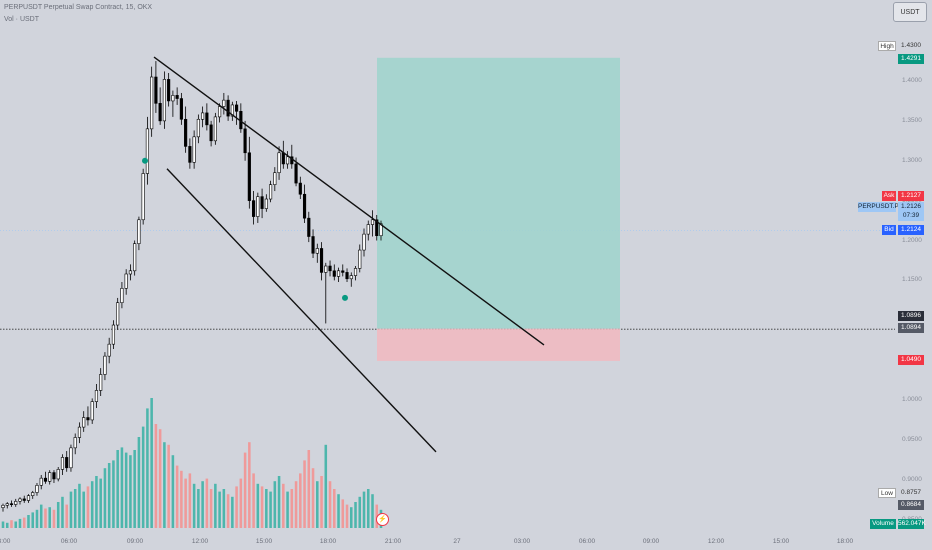  What do you see at coordinates (912, 399) in the screenshot?
I see `price-tick-label: 1.0000` at bounding box center [912, 399].